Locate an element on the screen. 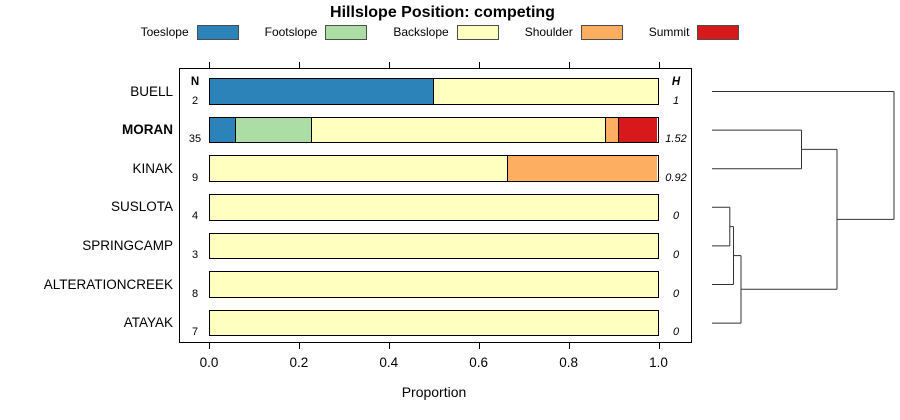 This screenshot has width=900, height=420. axis-tick-label: 0.4 is located at coordinates (389, 362).